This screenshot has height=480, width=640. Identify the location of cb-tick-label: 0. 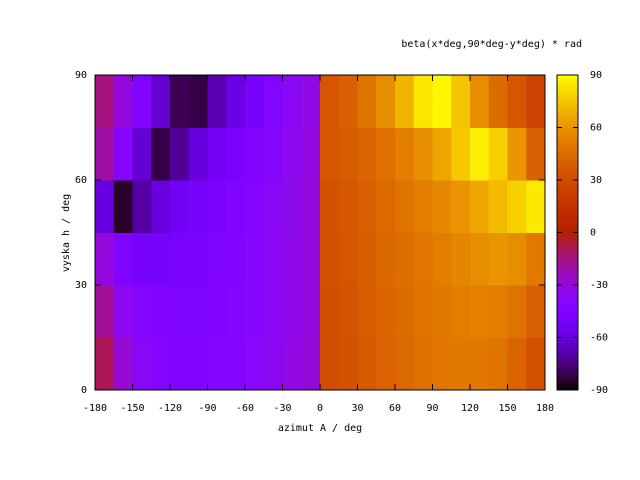
(593, 233).